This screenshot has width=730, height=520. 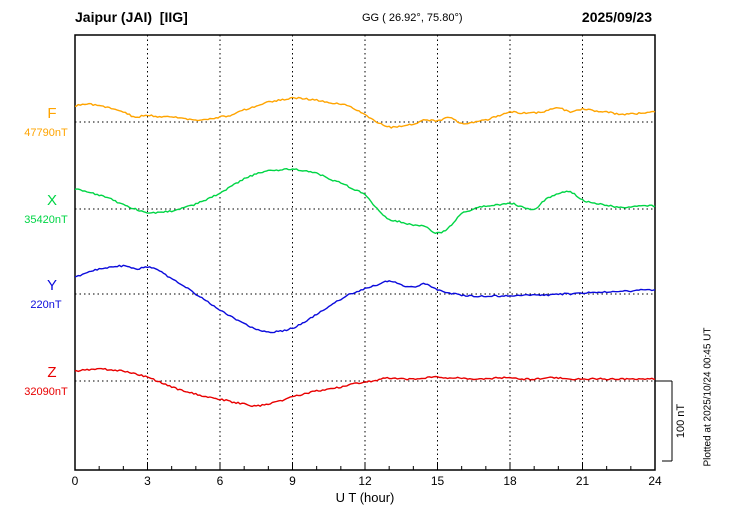 What do you see at coordinates (365, 481) in the screenshot?
I see `x-tick-label-12: 12` at bounding box center [365, 481].